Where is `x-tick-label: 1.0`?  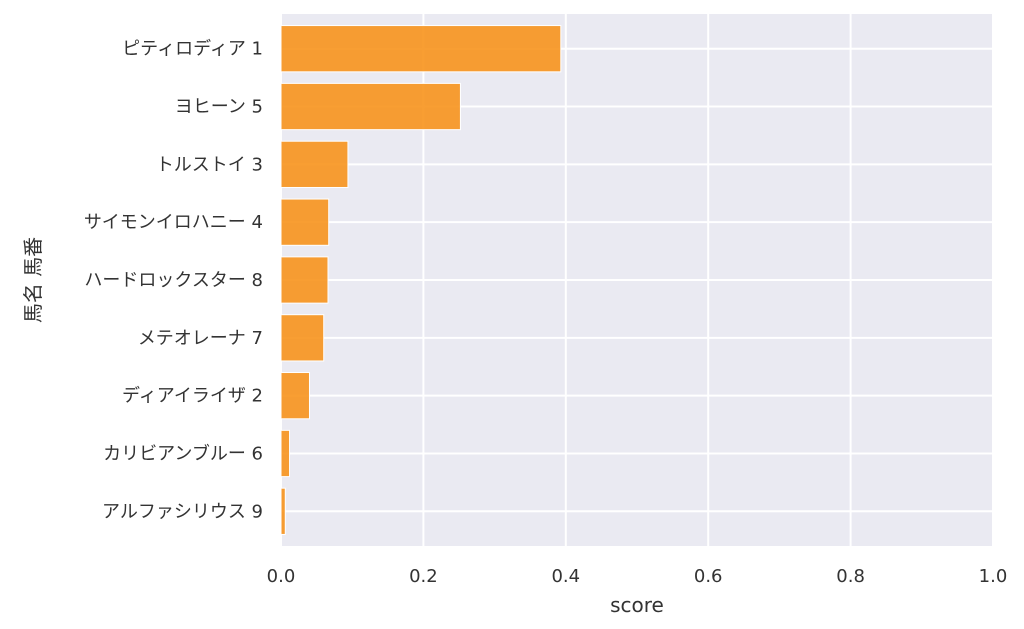 x-tick-label: 1.0 is located at coordinates (993, 576).